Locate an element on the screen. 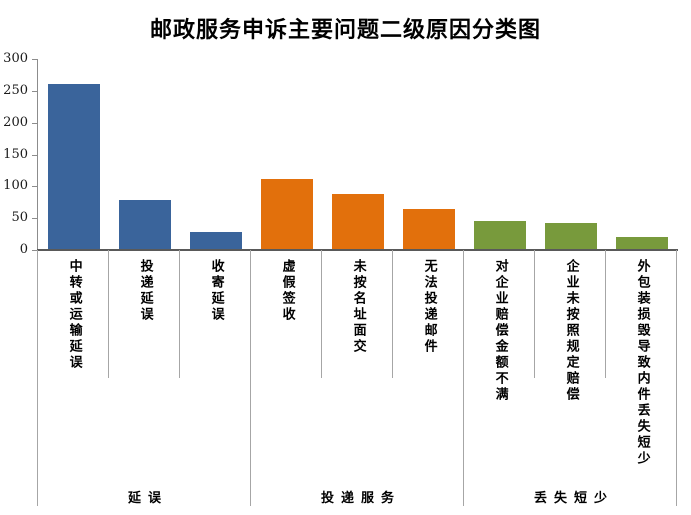  y-tick-label: 0 is located at coordinates (23, 249).